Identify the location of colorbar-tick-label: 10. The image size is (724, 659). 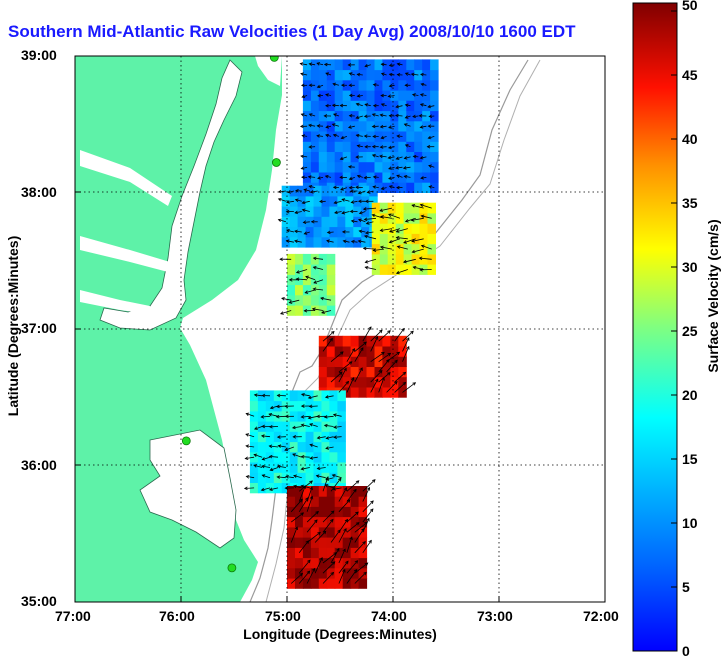
(690, 523).